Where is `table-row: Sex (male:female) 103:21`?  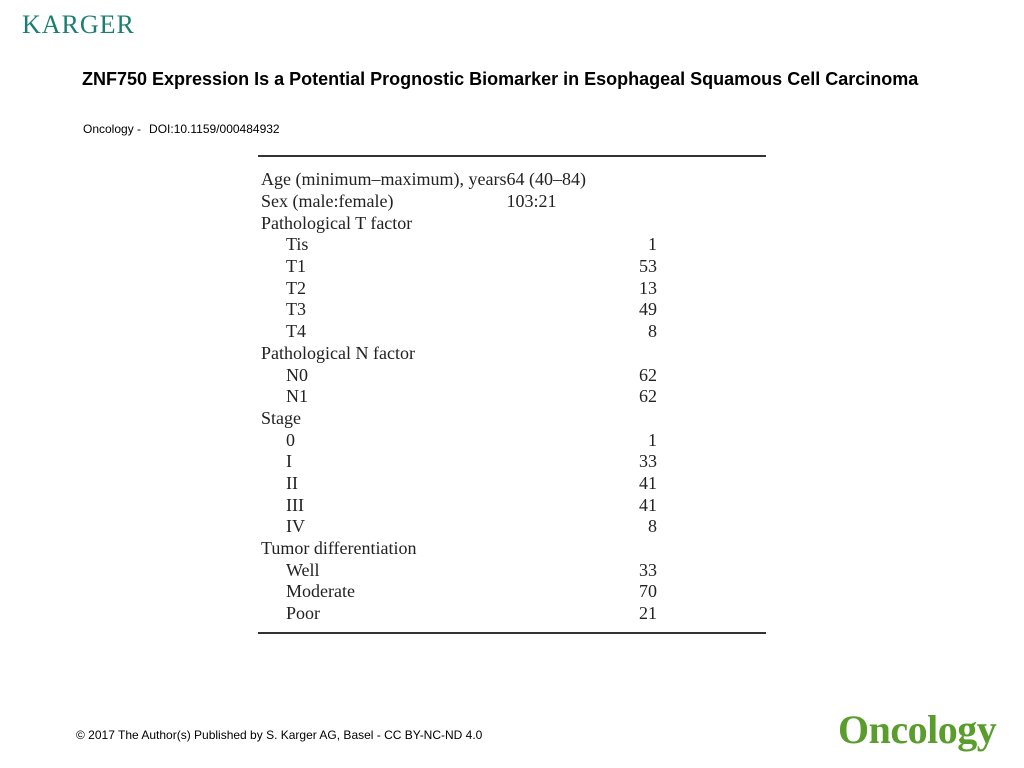
table-row: Sex (male:female) 103:21 is located at coordinates (512, 202).